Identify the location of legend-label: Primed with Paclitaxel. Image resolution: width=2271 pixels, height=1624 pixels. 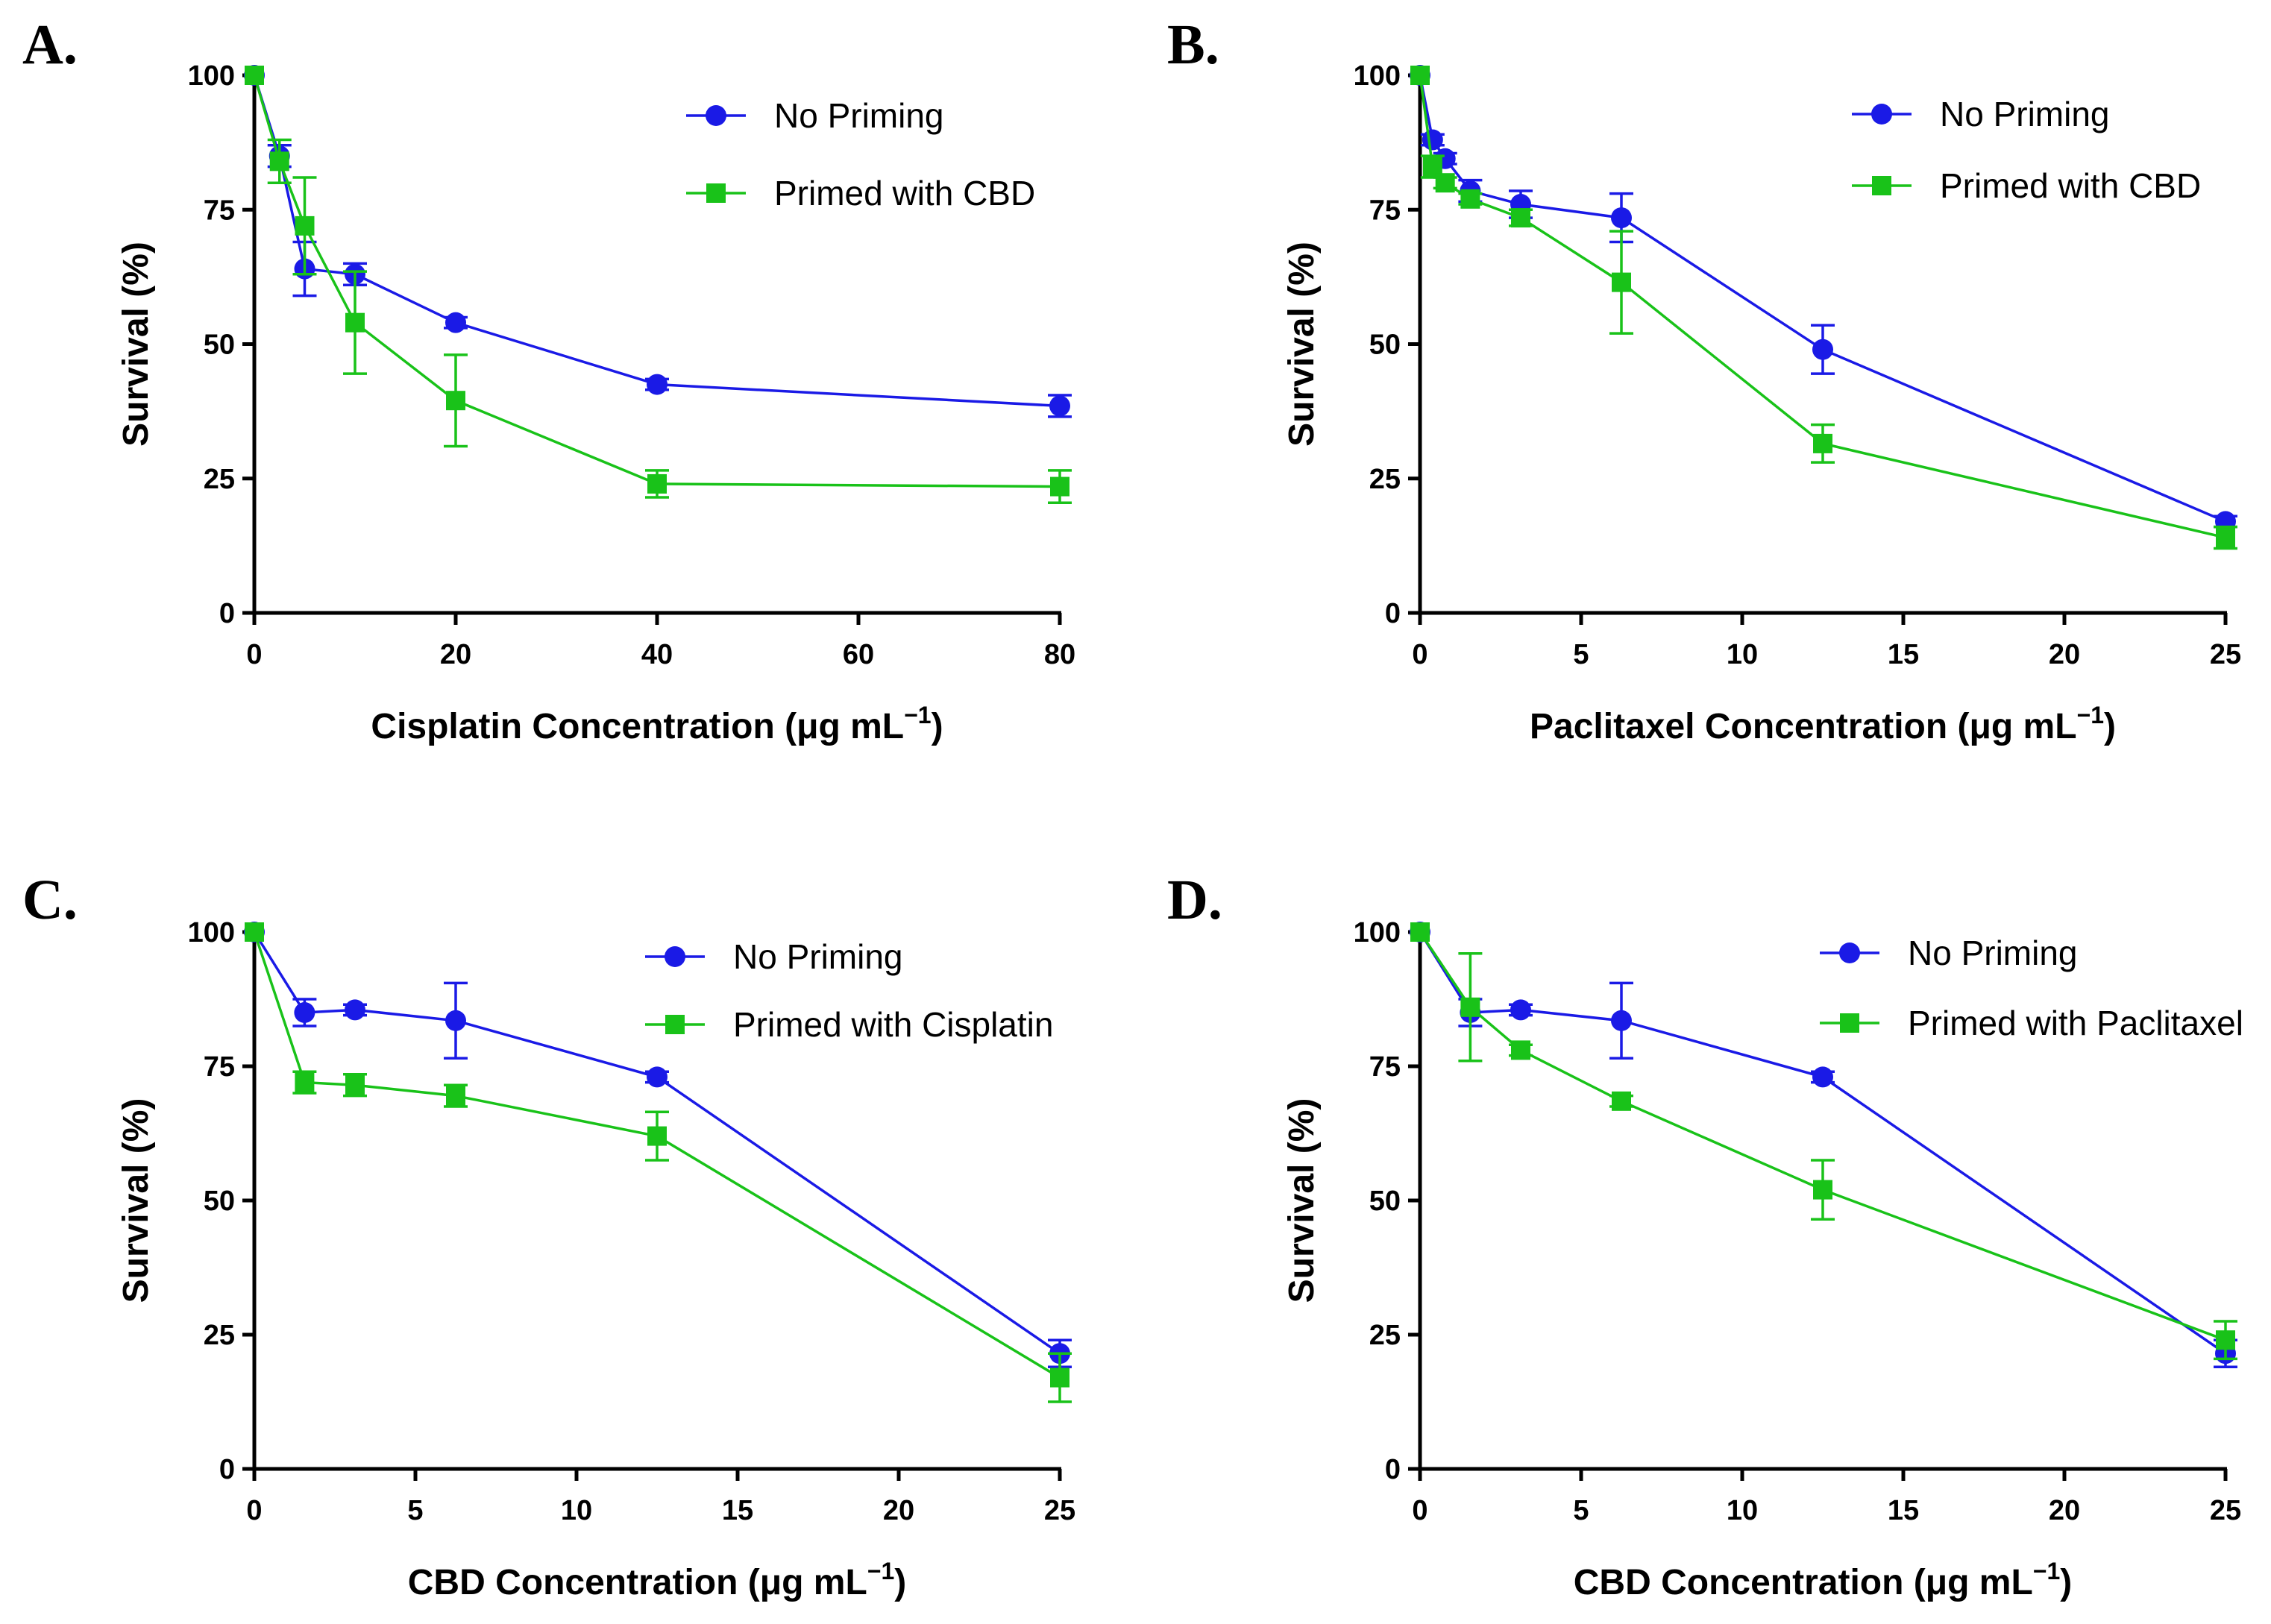
(2075, 1023).